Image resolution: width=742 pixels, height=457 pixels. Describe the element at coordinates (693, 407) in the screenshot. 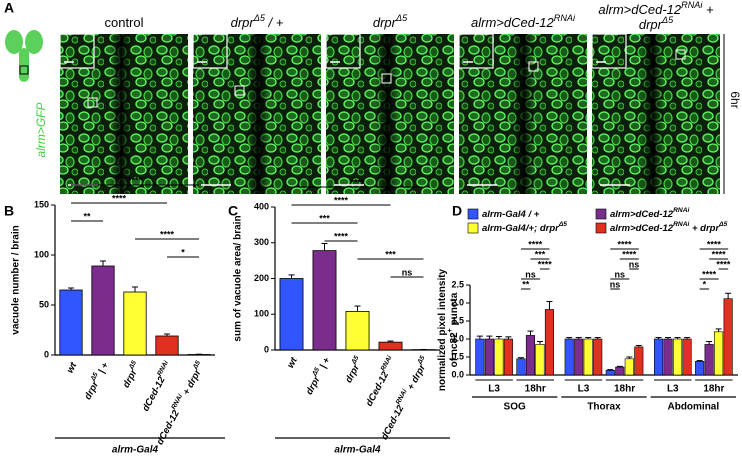

I see `group-label: Abdominal` at that location.